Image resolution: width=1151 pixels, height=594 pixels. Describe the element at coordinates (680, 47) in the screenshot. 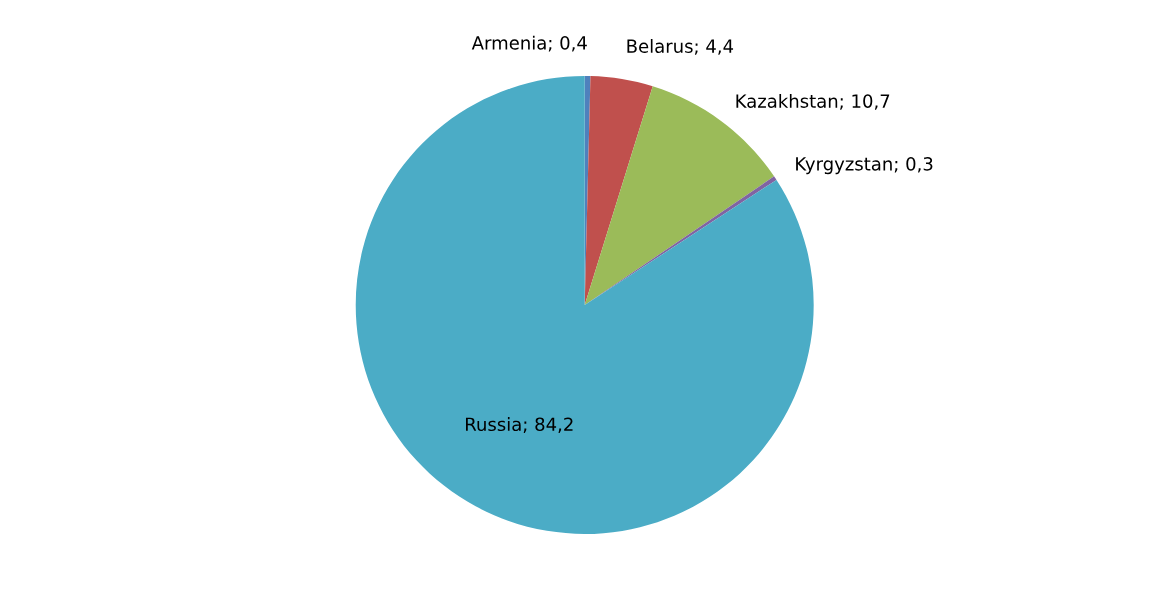

I see `slice-label: Belarus; 4,4` at that location.